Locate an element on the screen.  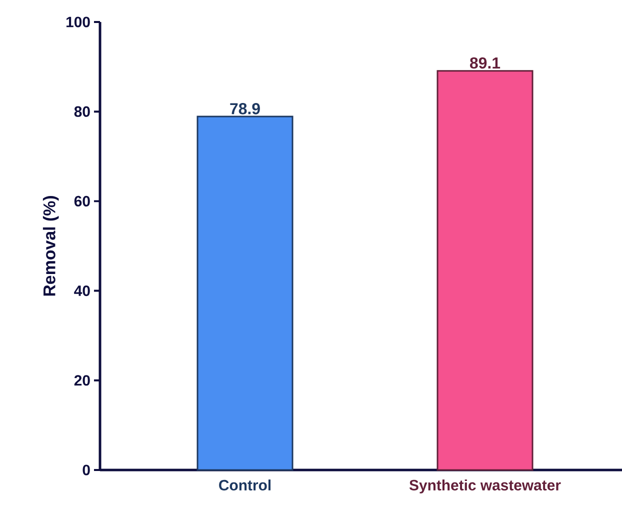
x-tick-label: Synthetic wastewater is located at coordinates (485, 487).